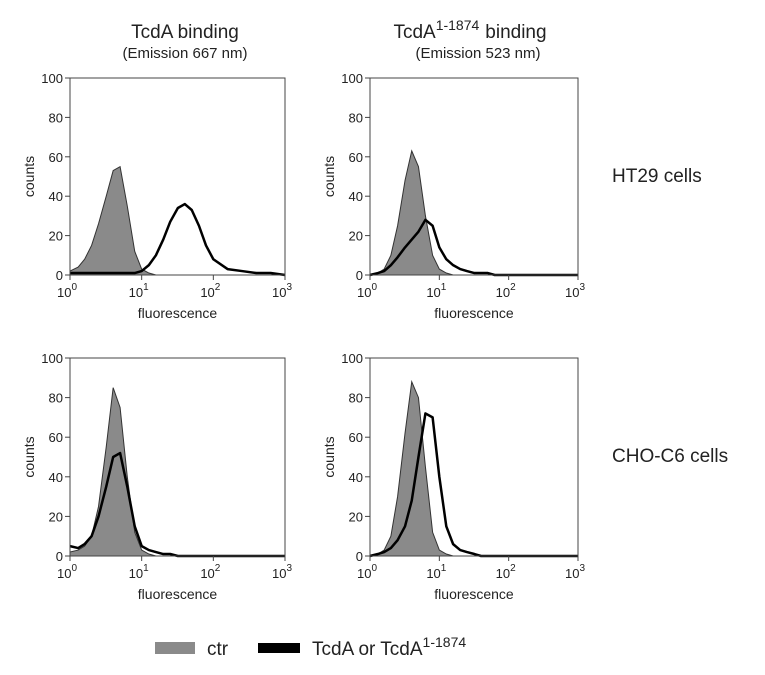 The image size is (765, 675). I want to click on title-sup: 1-1874, so click(458, 25).